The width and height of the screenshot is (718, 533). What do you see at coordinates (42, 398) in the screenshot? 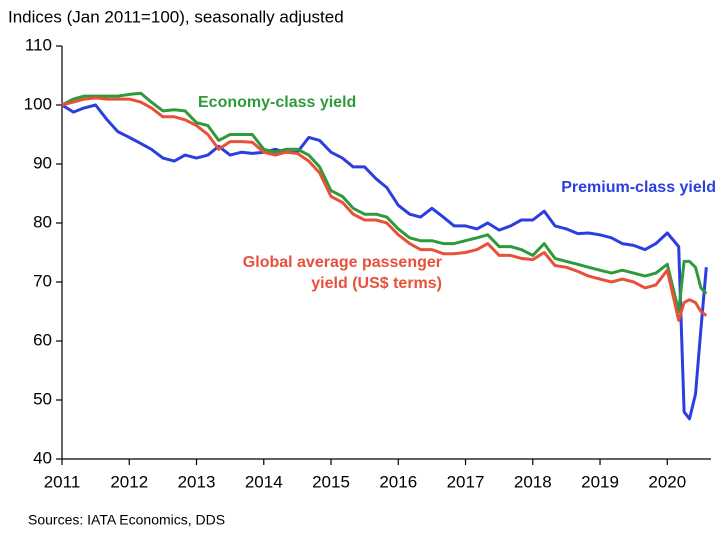
I see `y-tick-label: 50` at bounding box center [42, 398].